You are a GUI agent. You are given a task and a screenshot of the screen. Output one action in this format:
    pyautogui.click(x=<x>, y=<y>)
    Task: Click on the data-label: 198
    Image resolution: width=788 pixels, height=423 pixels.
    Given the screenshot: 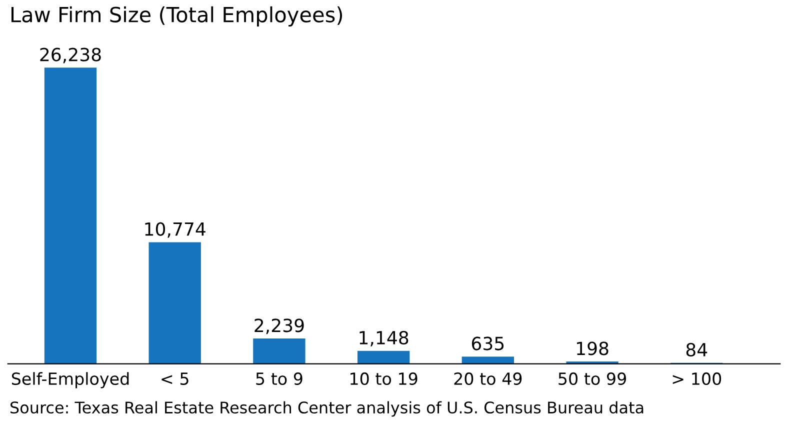 What is the action you would take?
    pyautogui.click(x=592, y=349)
    